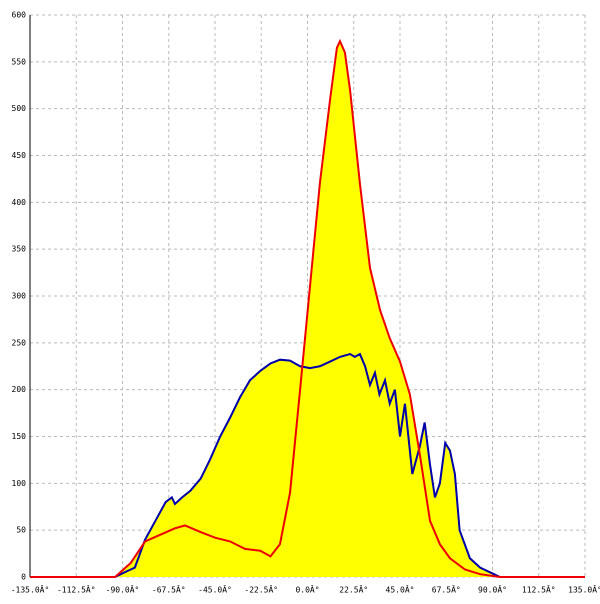  Describe the element at coordinates (30, 589) in the screenshot. I see `x-tick-label: -135.0Â°` at that location.